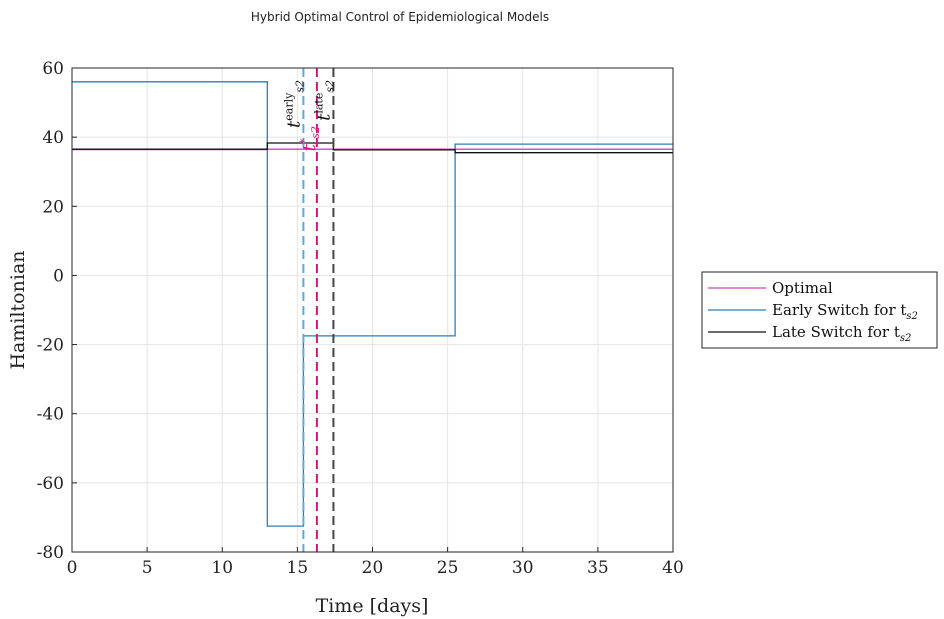 This screenshot has height=619, width=944. I want to click on legend-entry-name: Optimal, so click(802, 288).